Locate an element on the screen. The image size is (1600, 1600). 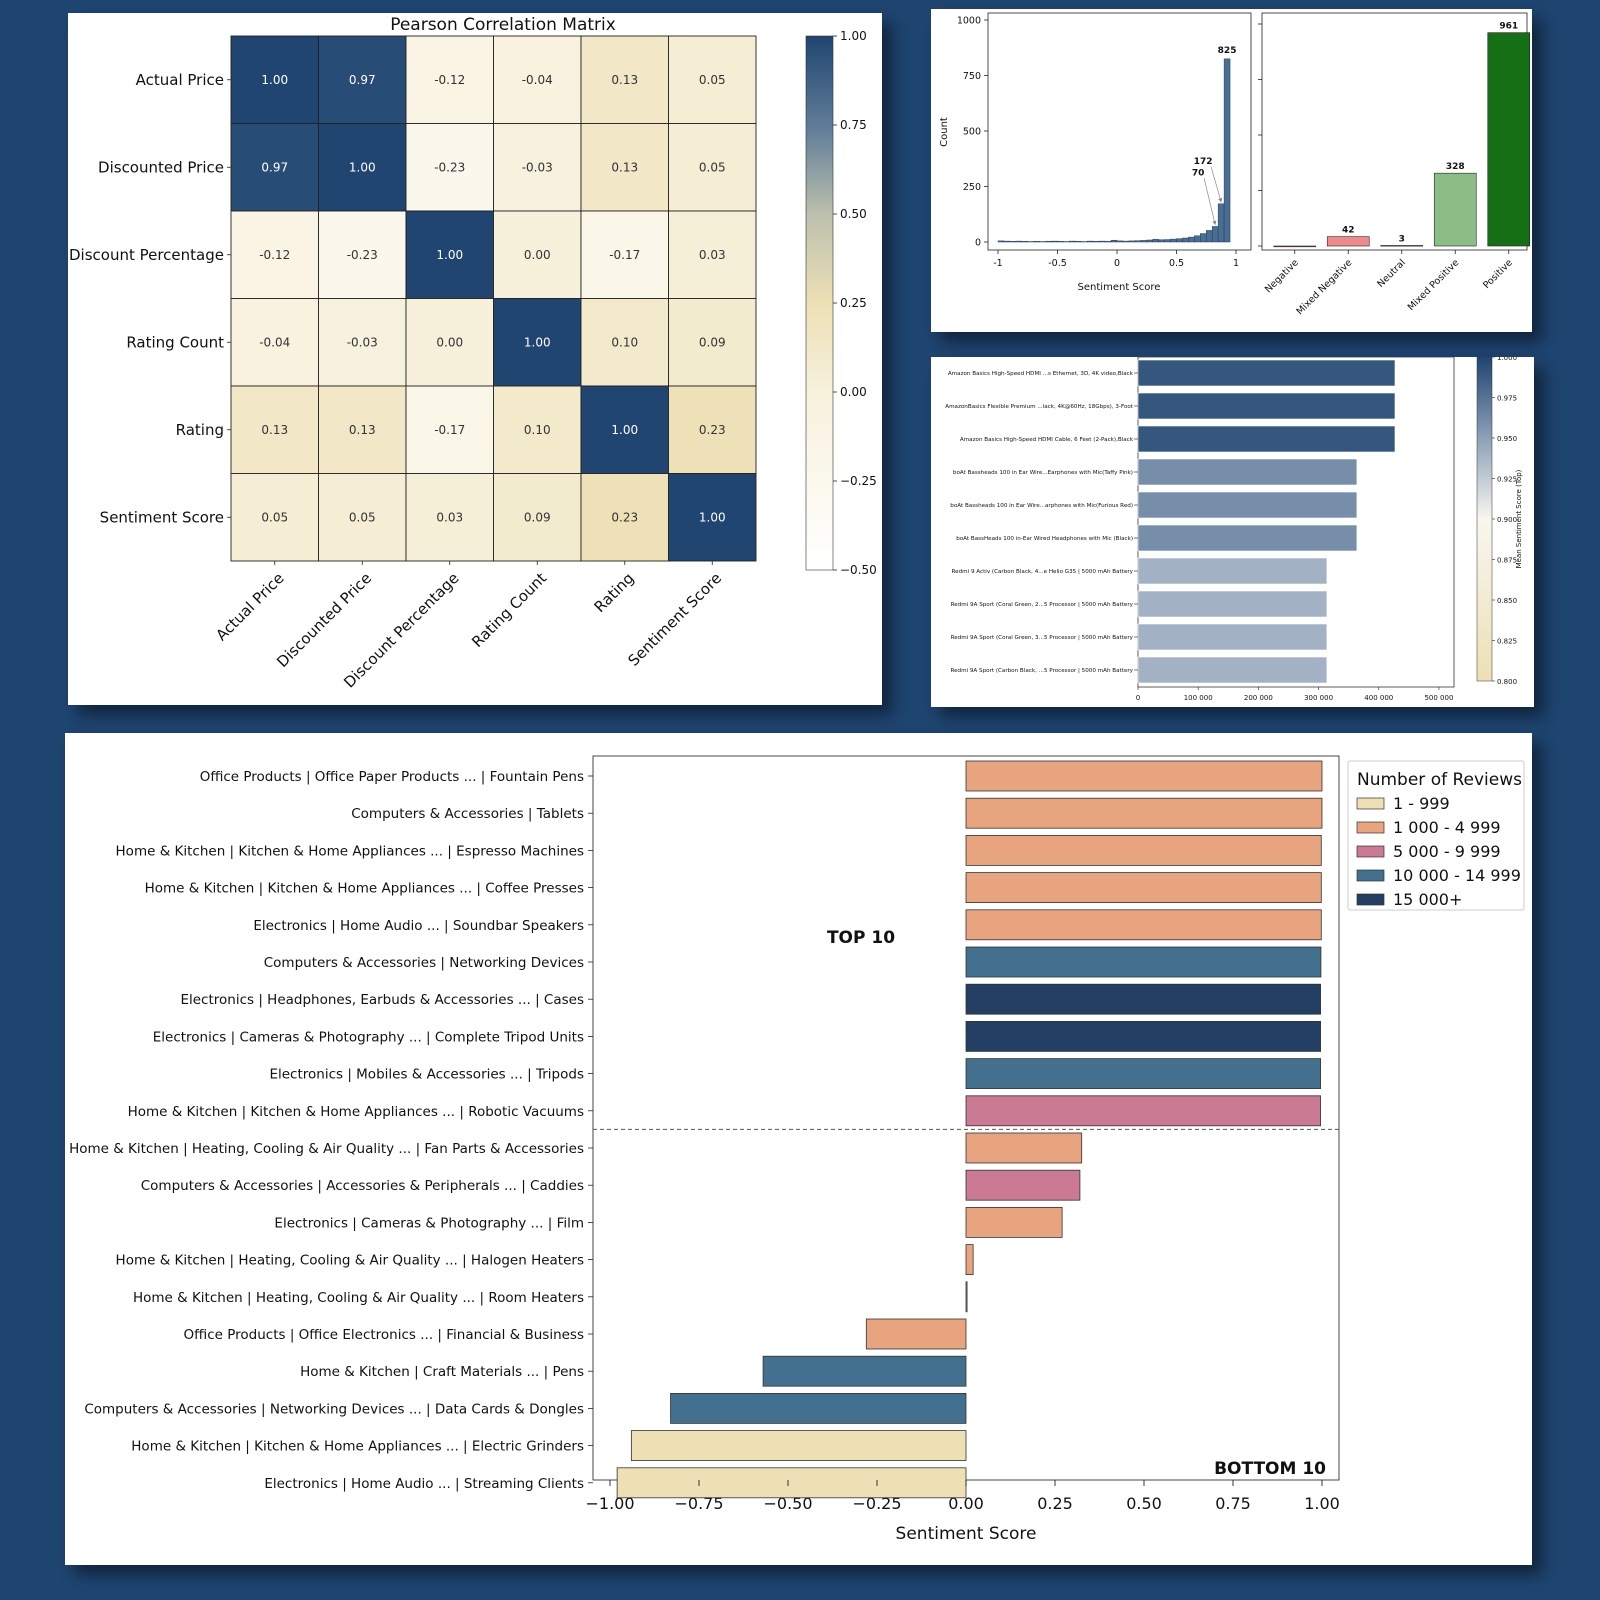
heatmap-y-tick-label: Discount Percentage is located at coordinates (146, 255).